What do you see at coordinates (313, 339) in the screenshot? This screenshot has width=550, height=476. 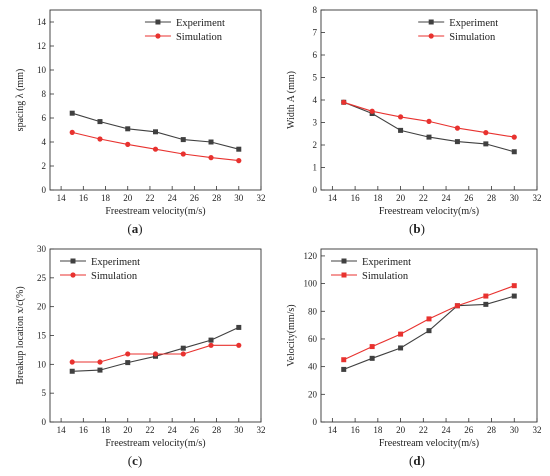 I see `y-tick-label: 60` at bounding box center [313, 339].